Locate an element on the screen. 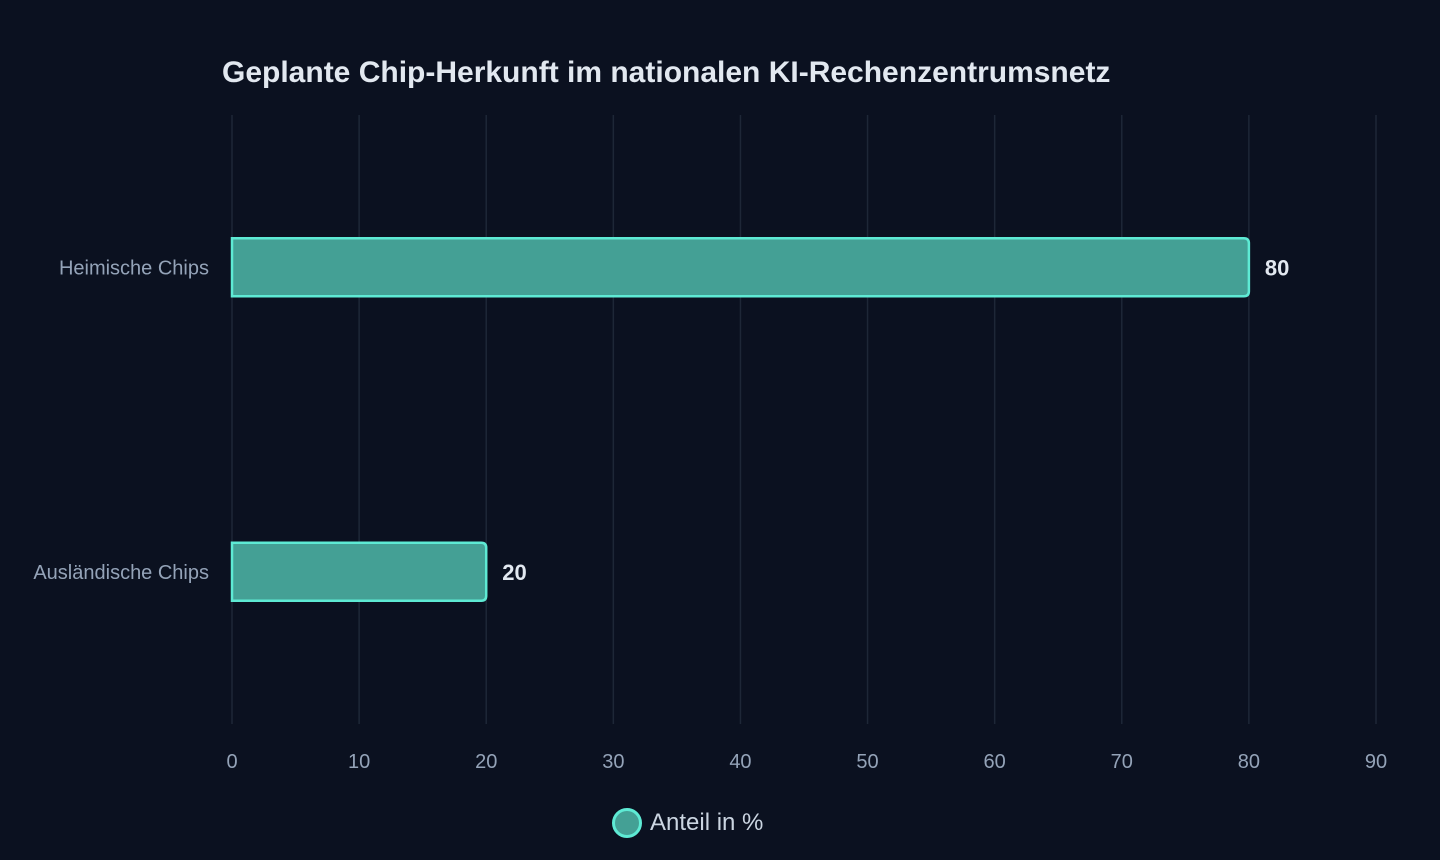  legend-swatch is located at coordinates (627, 823).